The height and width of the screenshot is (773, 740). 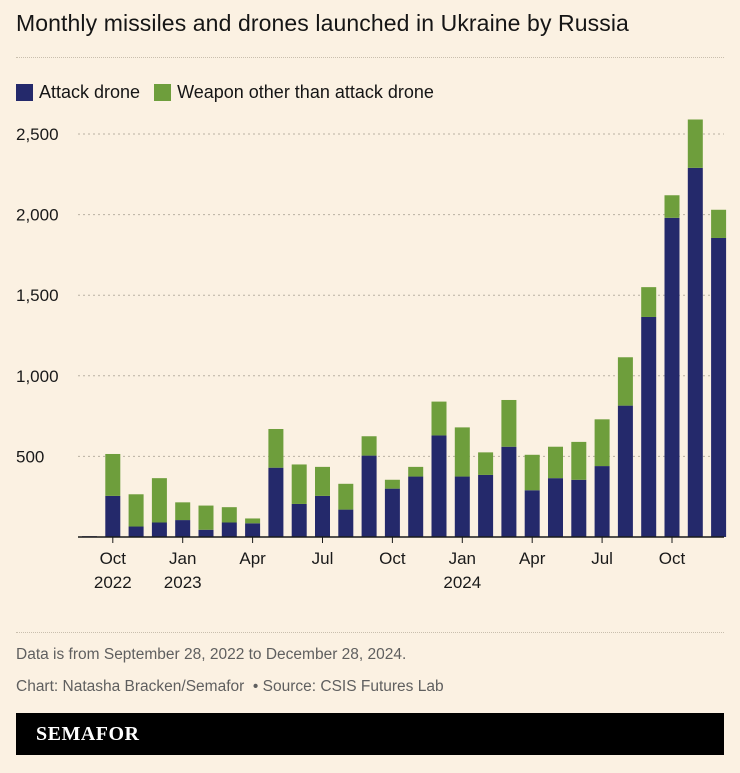 What do you see at coordinates (37, 295) in the screenshot?
I see `y-tick-label: 1,500` at bounding box center [37, 295].